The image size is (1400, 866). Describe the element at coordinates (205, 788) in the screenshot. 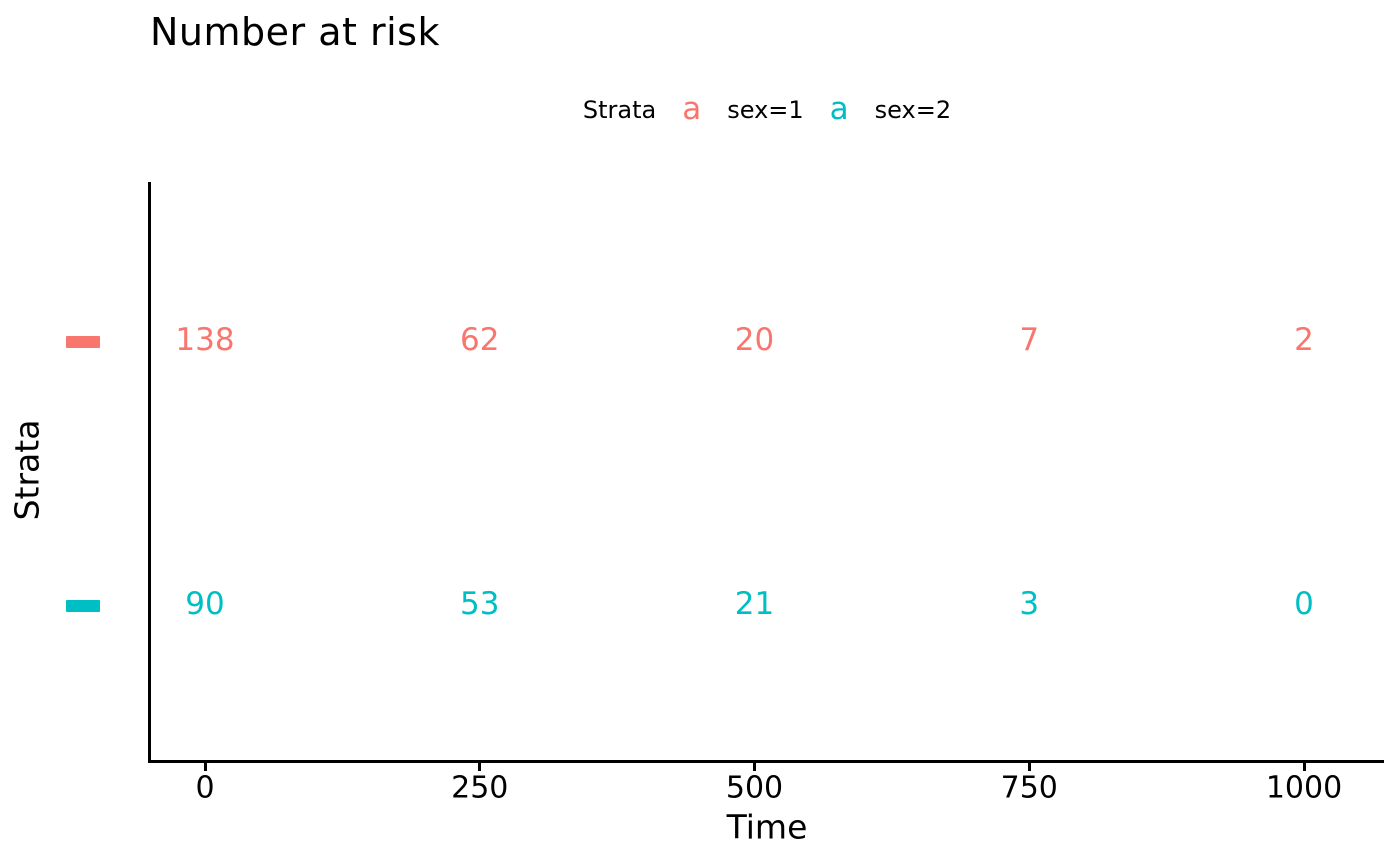

I see `x-axis-tick-label: 0` at that location.